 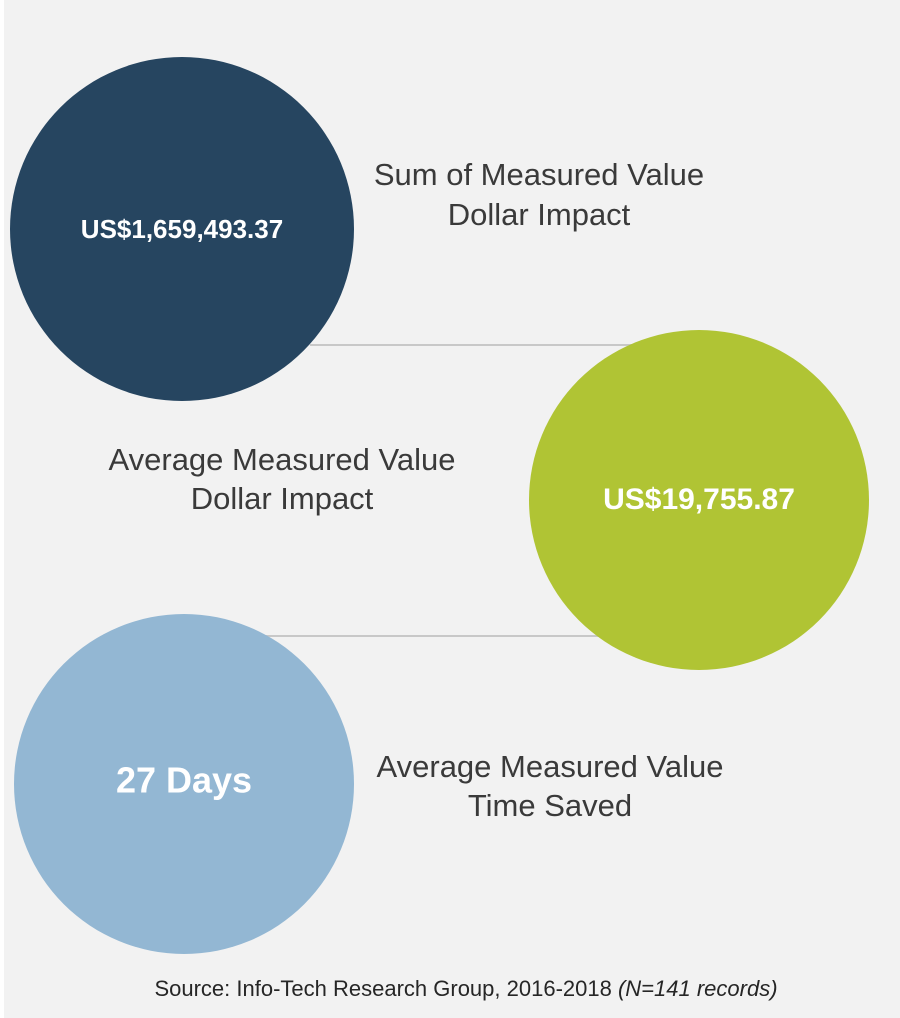 I want to click on source-note: (N=141 records), so click(x=698, y=988).